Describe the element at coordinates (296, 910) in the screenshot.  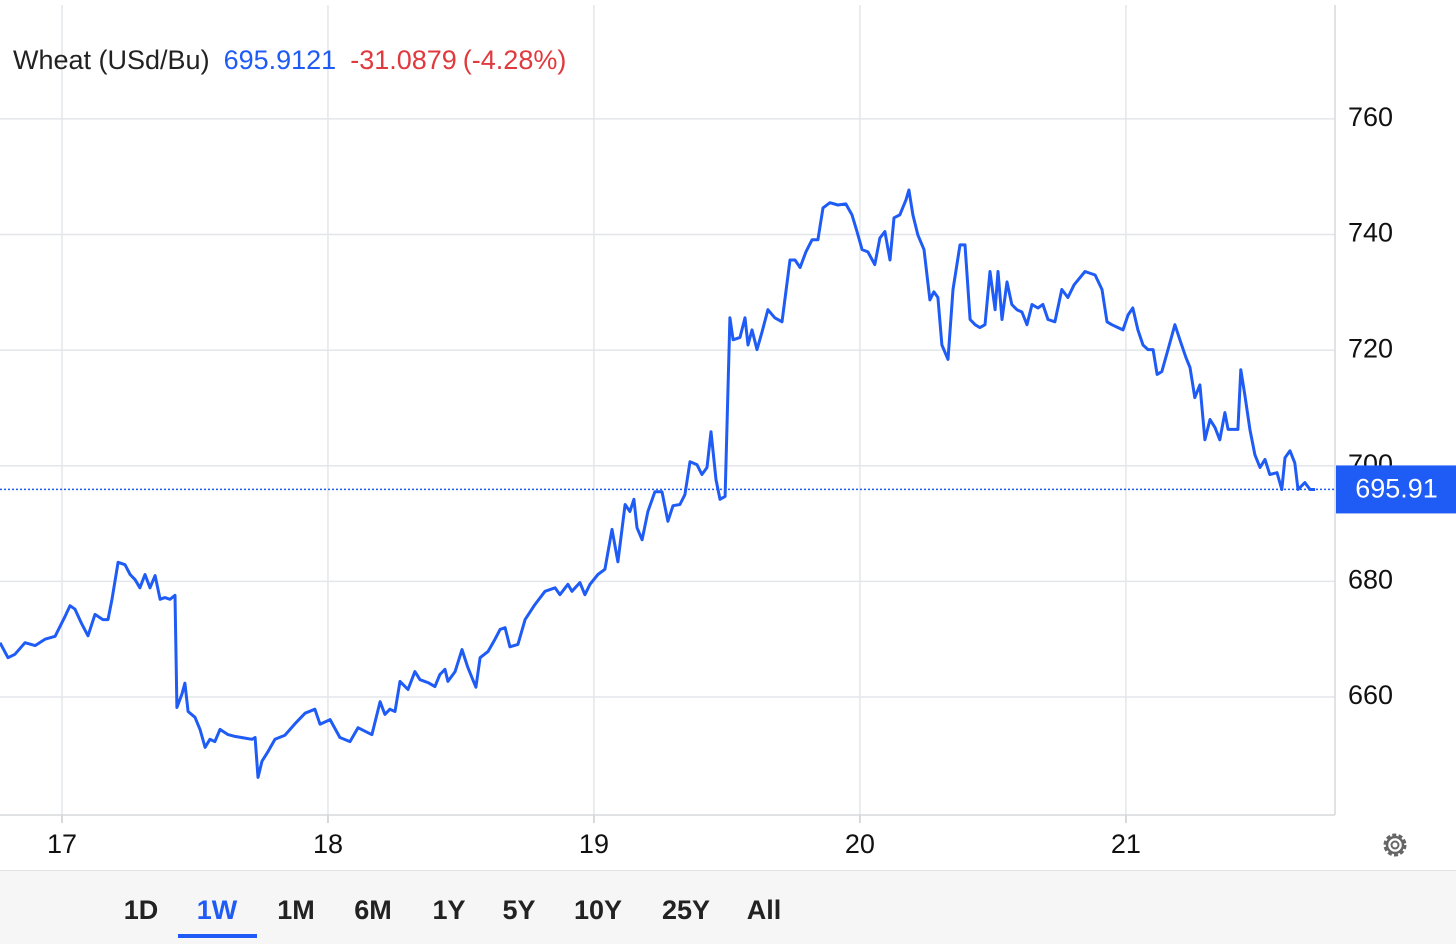
I see `range-button: 1M` at that location.